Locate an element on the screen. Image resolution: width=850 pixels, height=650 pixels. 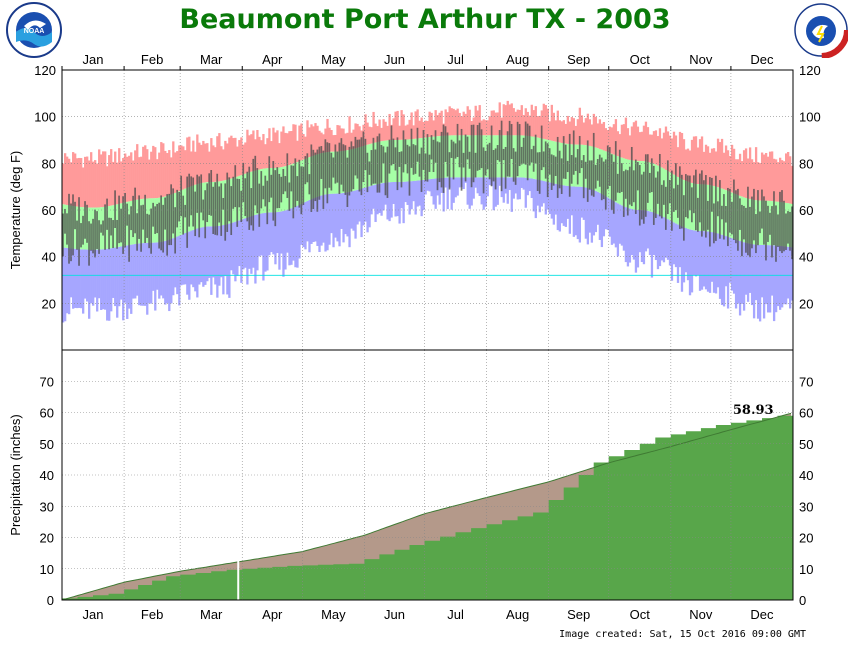
precip-right-tick-label: 30 is located at coordinates (806, 506).